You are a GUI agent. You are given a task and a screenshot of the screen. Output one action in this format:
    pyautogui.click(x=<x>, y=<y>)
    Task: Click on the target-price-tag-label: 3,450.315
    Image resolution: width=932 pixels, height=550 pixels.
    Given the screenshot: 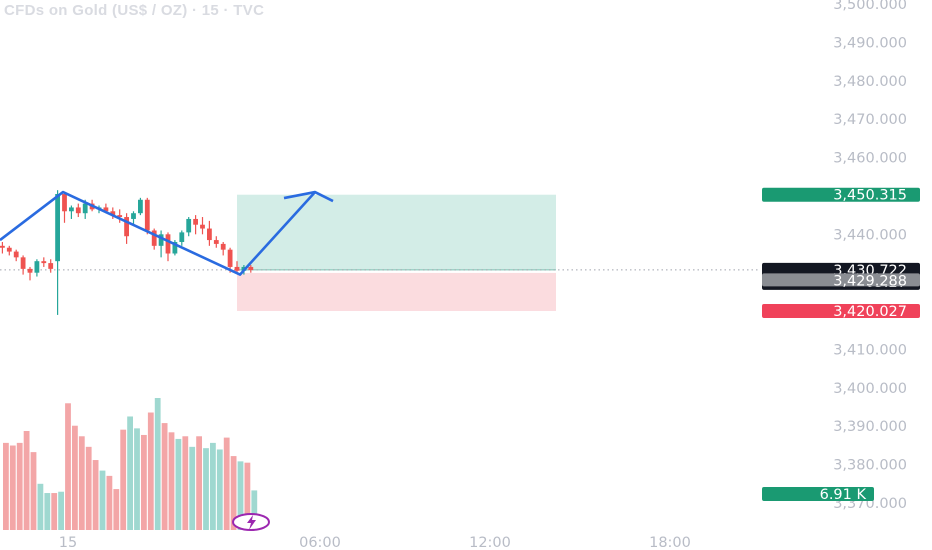 What is the action you would take?
    pyautogui.click(x=870, y=196)
    